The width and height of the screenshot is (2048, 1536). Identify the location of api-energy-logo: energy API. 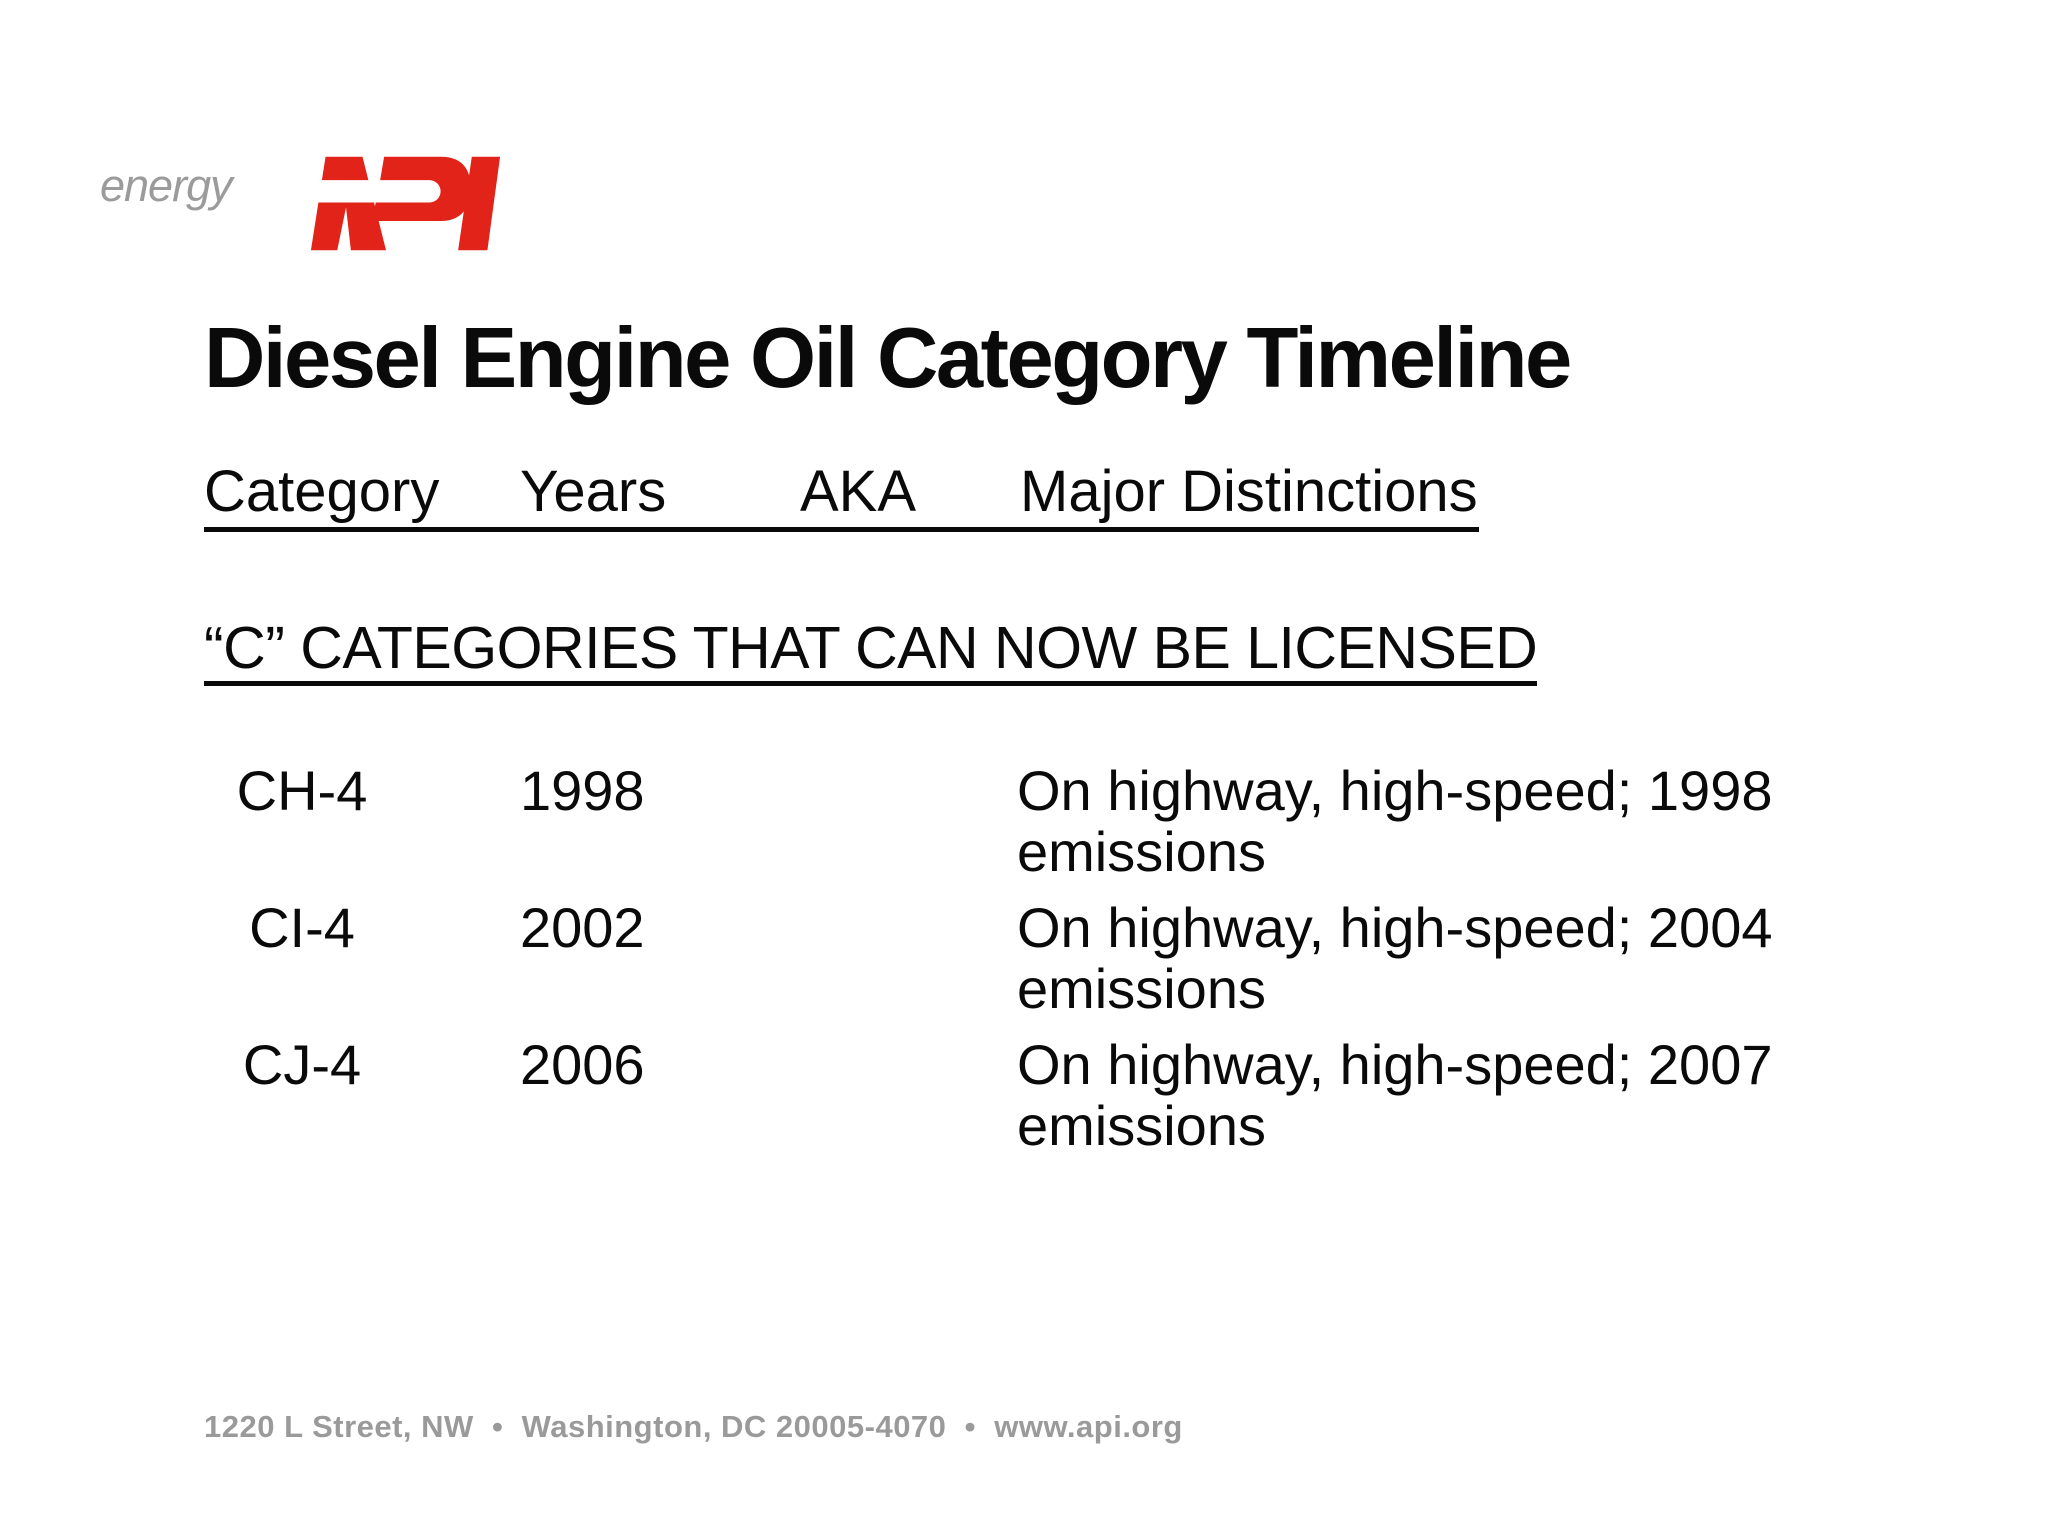
(299, 205).